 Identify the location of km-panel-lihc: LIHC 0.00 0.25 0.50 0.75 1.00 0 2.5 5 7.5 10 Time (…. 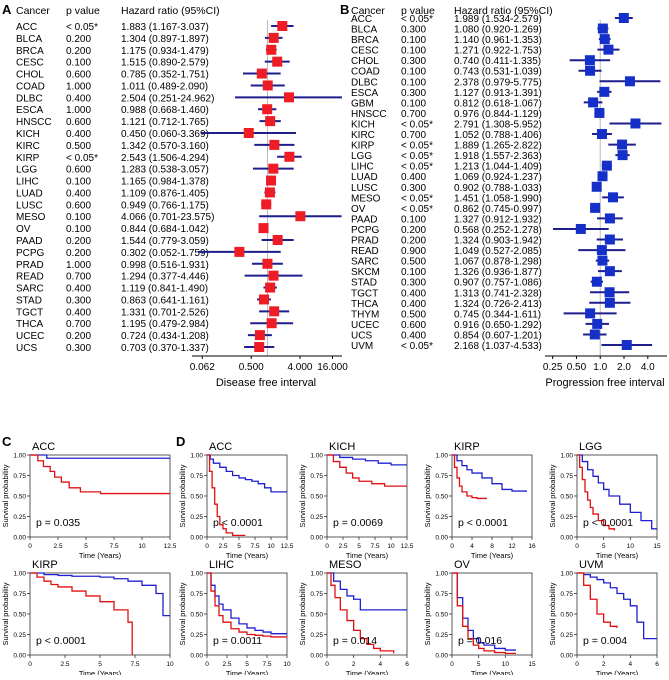
(234, 618).